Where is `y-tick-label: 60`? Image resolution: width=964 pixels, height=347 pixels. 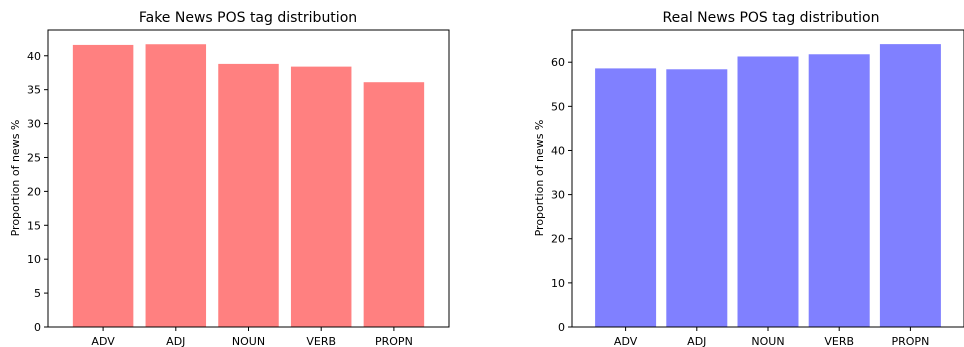 y-tick-label: 60 is located at coordinates (558, 62).